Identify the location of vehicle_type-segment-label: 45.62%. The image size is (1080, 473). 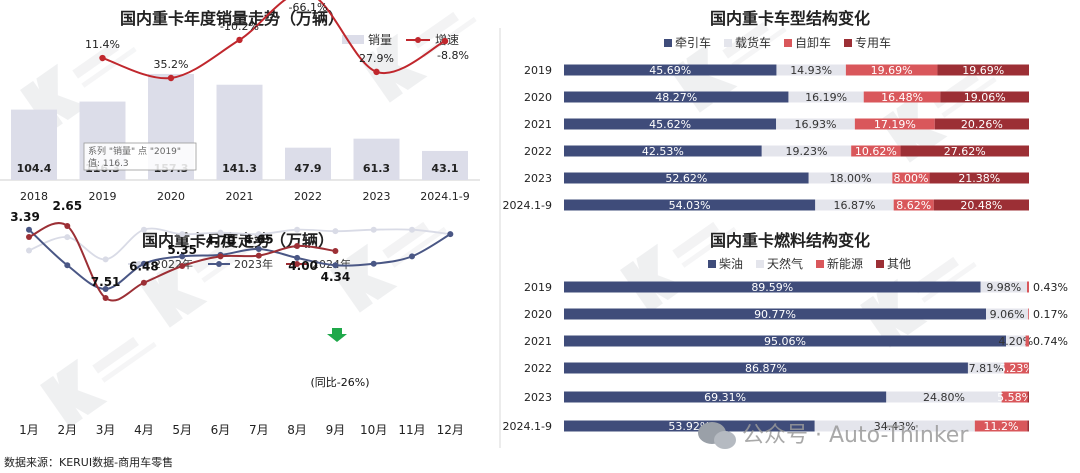
(670, 124).